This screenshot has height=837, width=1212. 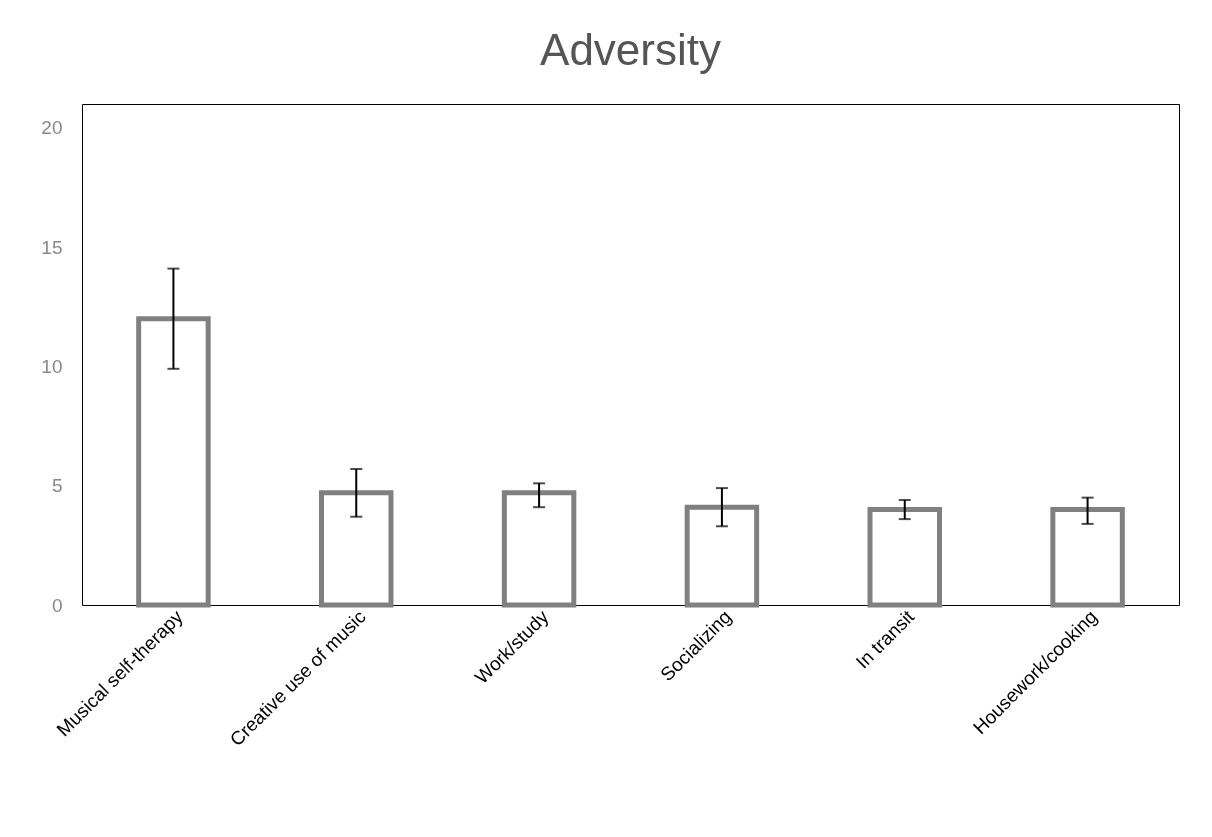 I want to click on chart-title: Adversity, so click(x=630, y=49).